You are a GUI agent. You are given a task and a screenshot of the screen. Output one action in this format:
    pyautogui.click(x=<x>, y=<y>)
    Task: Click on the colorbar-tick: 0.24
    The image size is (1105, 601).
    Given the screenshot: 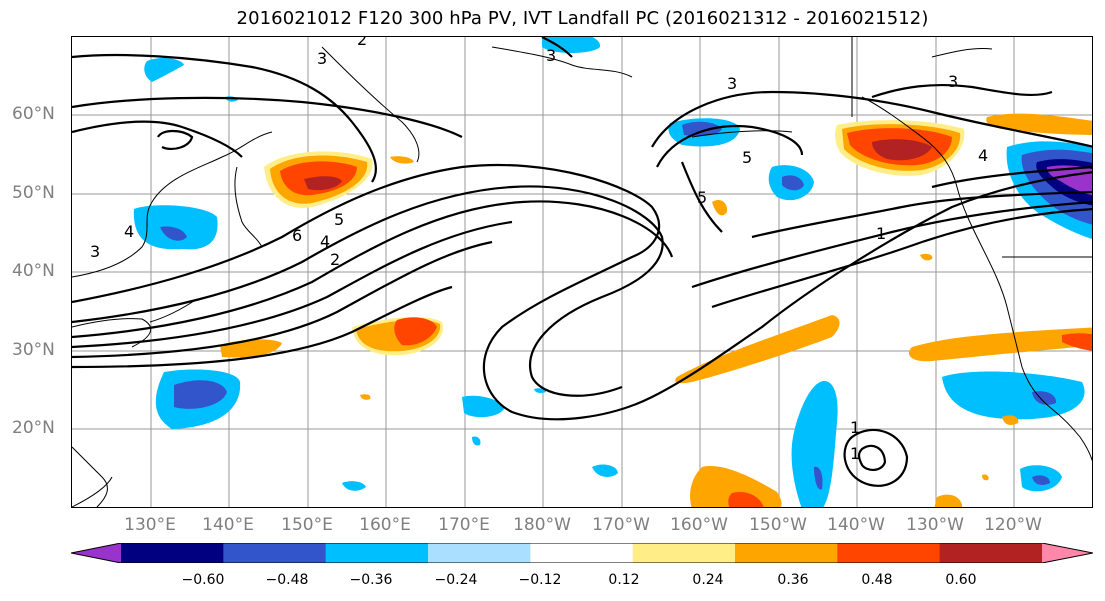 What is the action you would take?
    pyautogui.click(x=708, y=580)
    